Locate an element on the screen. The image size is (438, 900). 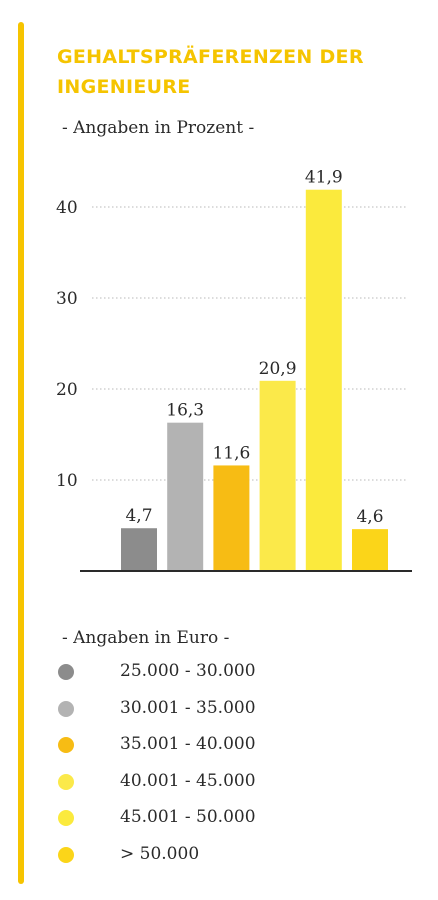
legend-label: 25.000 - 30.000 is located at coordinates (188, 671).